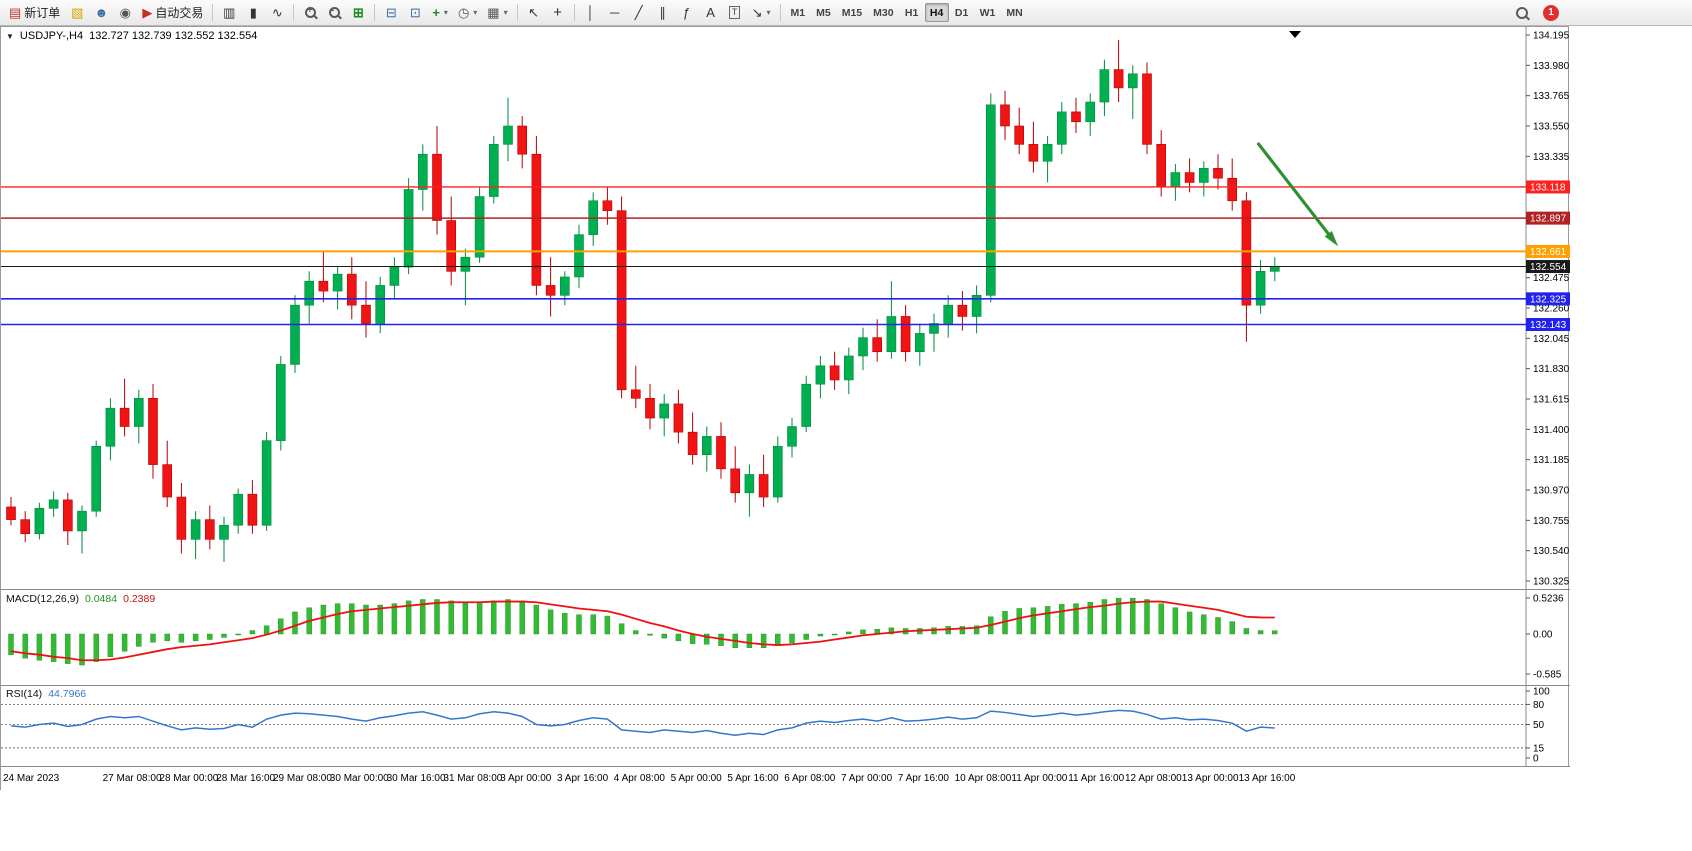 Image resolution: width=1692 pixels, height=851 pixels. Describe the element at coordinates (172, 12) in the screenshot. I see `auto-trading-button: ▶ 自动交易` at that location.